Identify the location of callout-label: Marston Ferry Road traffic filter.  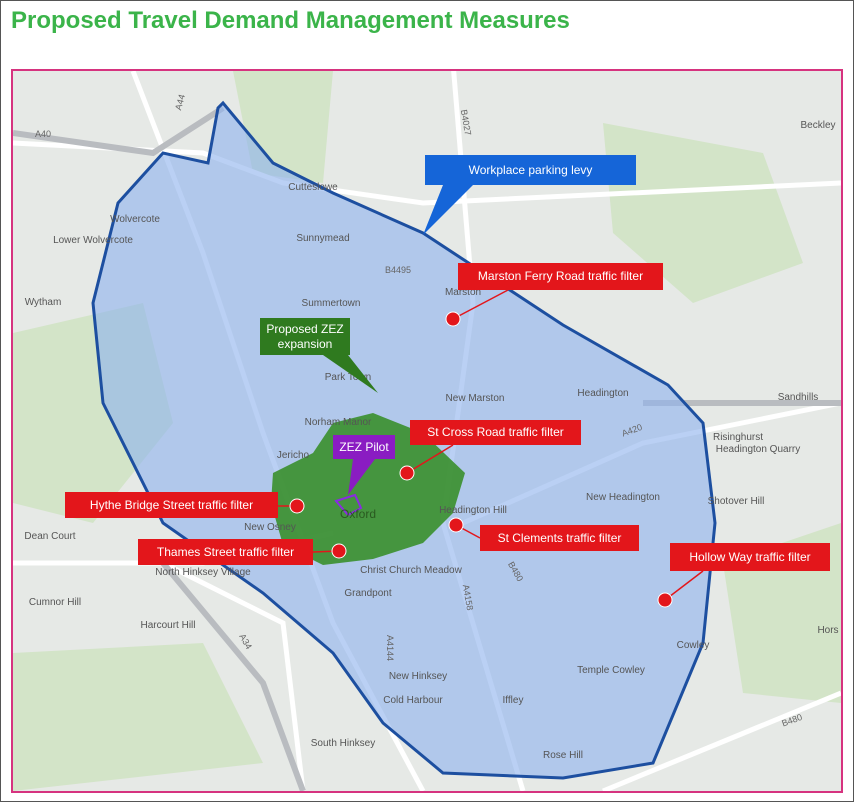
(560, 276).